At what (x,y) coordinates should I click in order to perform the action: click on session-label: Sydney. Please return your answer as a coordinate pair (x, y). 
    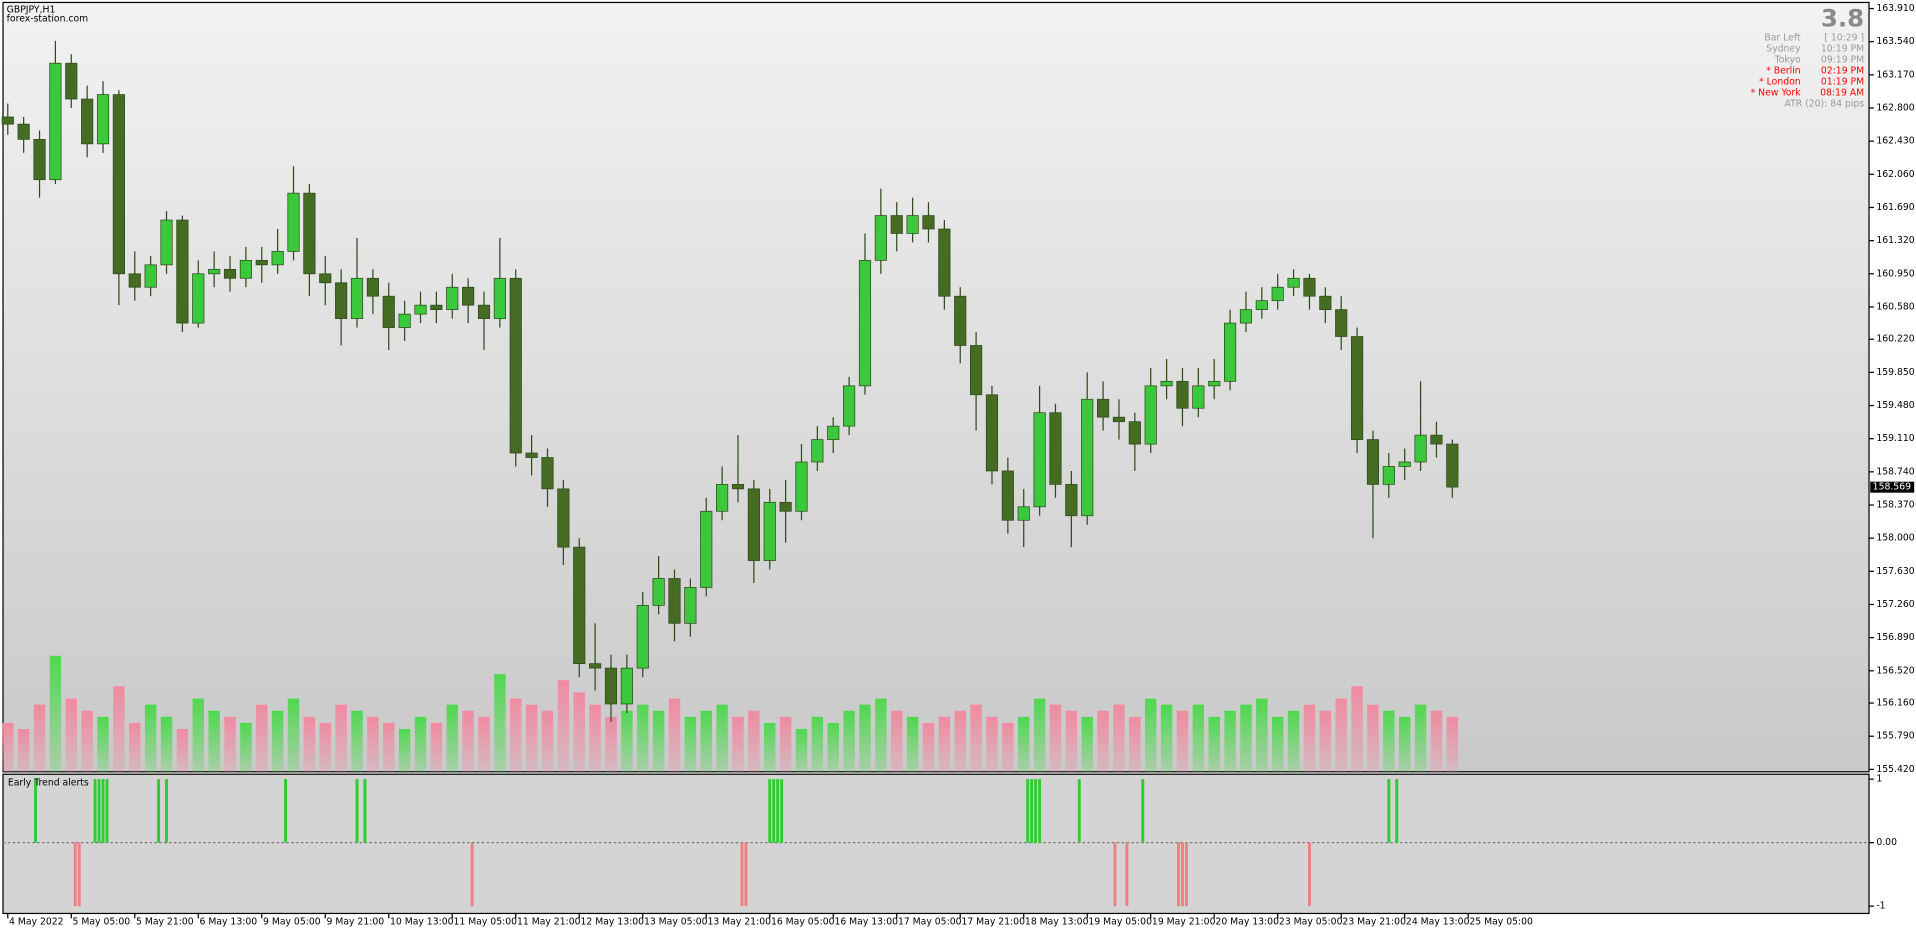
    Looking at the image, I should click on (1783, 48).